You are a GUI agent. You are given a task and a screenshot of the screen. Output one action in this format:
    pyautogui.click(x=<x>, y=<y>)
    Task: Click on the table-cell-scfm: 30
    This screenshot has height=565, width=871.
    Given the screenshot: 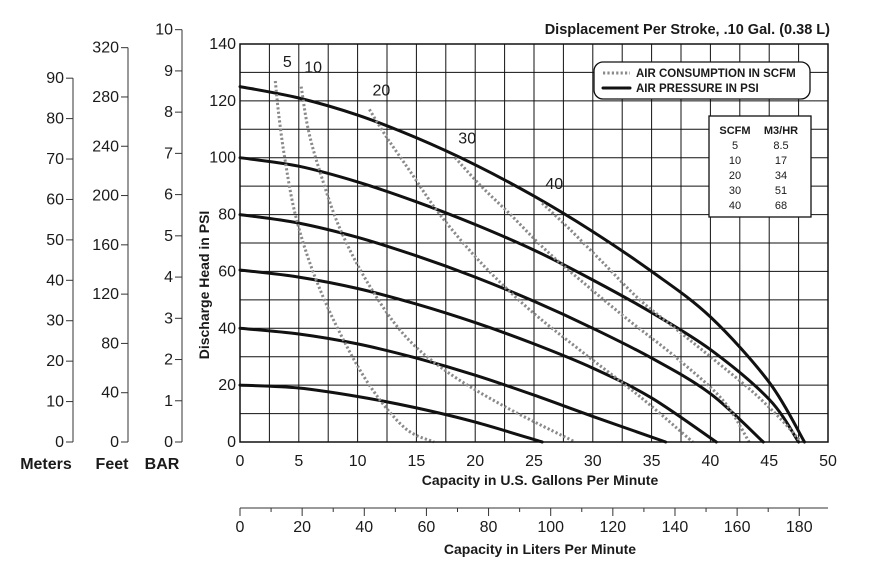 What is the action you would take?
    pyautogui.click(x=735, y=191)
    